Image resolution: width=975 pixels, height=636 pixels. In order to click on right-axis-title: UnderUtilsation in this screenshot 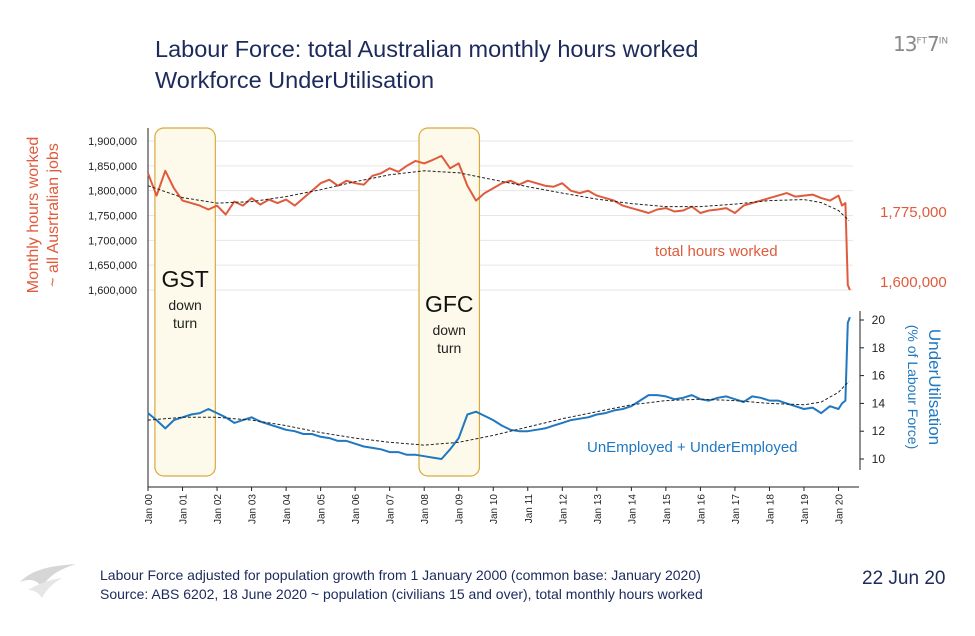, I will do `click(934, 387)`.